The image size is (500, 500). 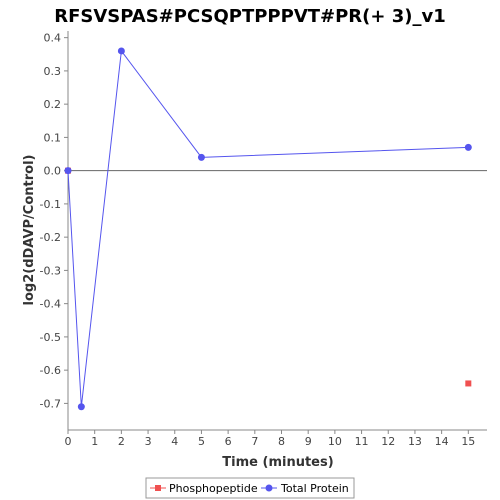 What do you see at coordinates (415, 441) in the screenshot?
I see `x-tick-label: 13` at bounding box center [415, 441].